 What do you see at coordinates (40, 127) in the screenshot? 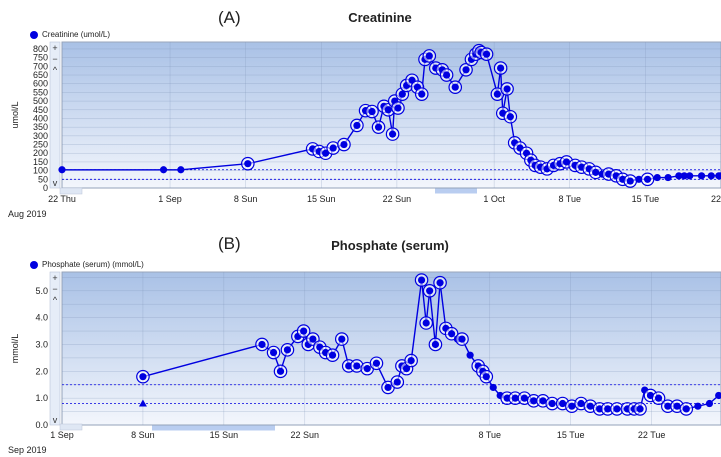
I see `y-tick-label: 350` at bounding box center [40, 127].